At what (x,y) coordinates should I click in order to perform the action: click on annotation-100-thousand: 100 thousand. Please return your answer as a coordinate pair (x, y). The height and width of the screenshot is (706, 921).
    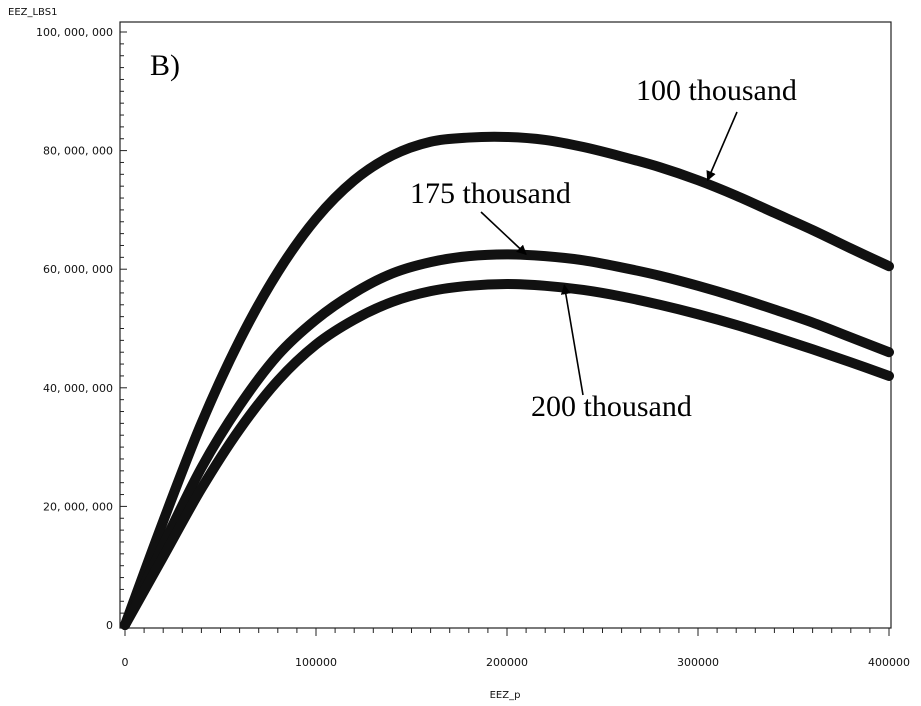
    Looking at the image, I should click on (716, 90).